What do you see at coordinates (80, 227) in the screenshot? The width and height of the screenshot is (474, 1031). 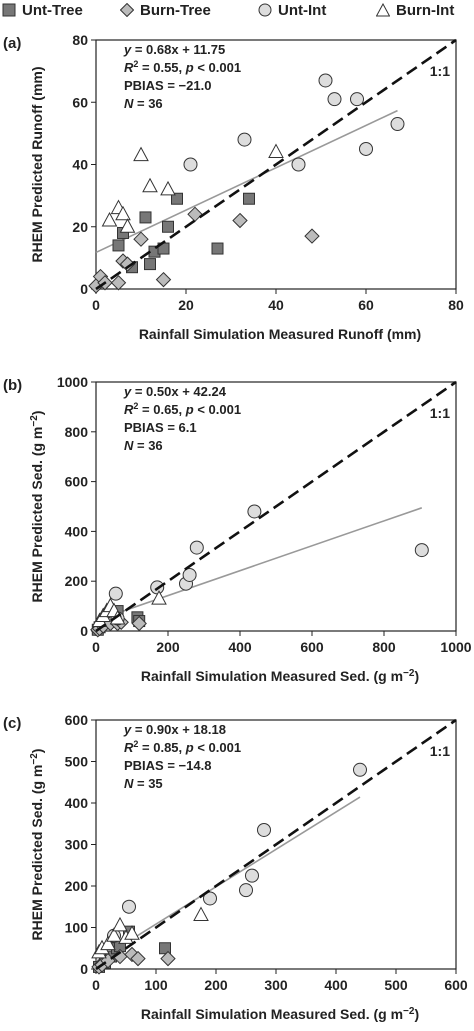 I see `y-tick-label: 20` at bounding box center [80, 227].